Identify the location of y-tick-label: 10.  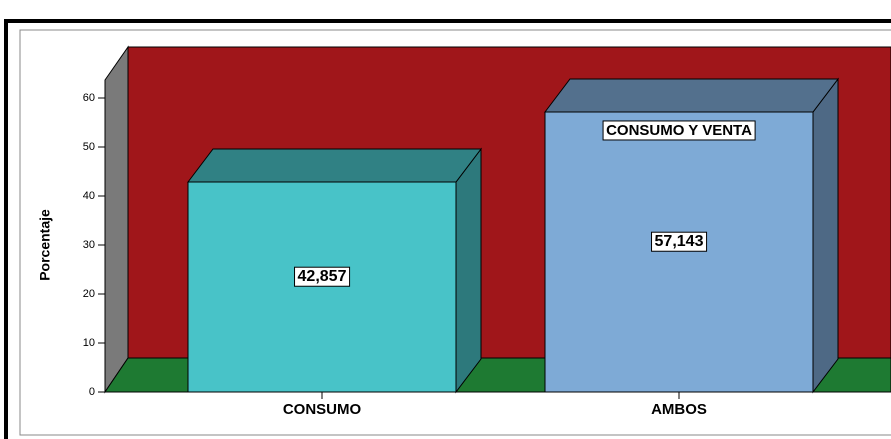
(89, 343).